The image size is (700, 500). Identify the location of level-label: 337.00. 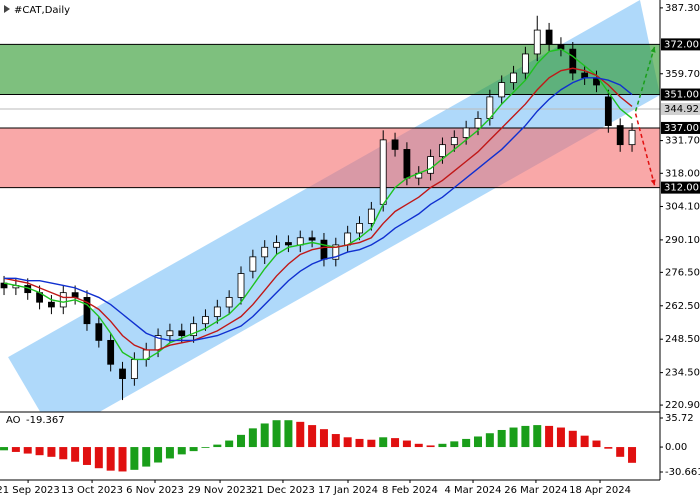
(681, 128).